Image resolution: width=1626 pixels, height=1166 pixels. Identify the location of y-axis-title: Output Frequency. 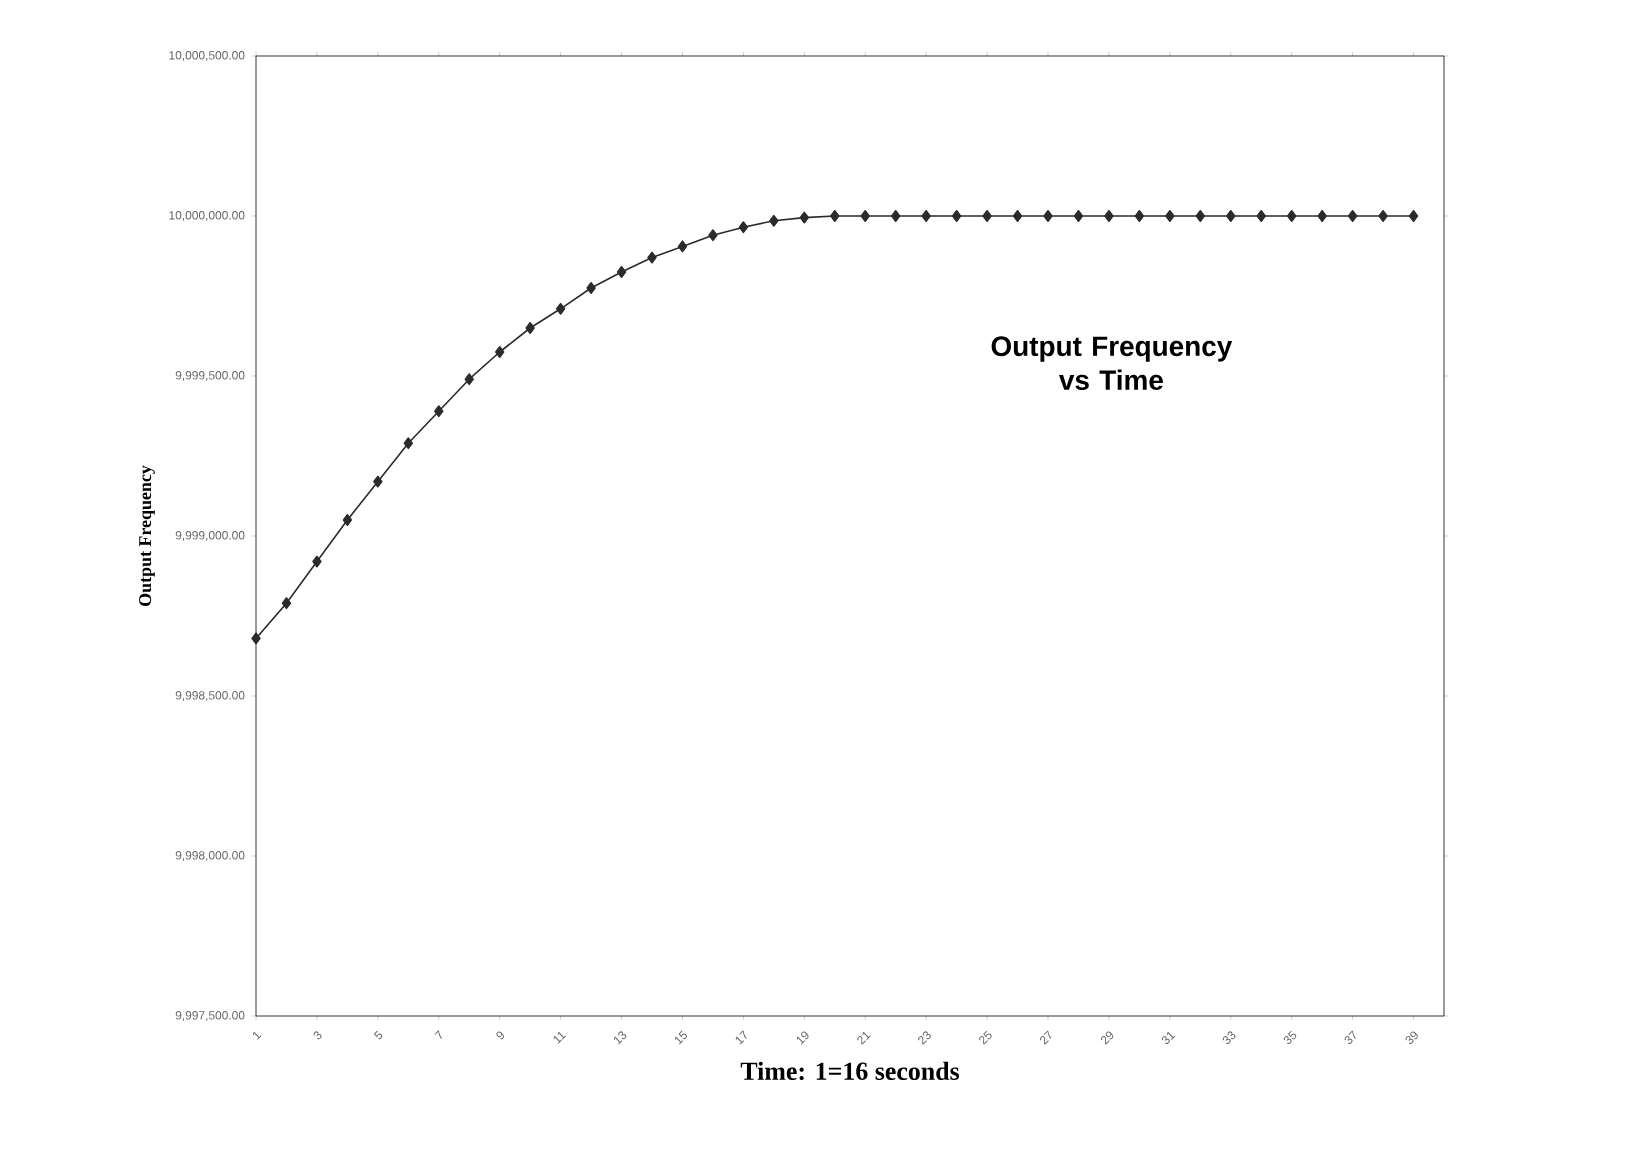
(147, 535).